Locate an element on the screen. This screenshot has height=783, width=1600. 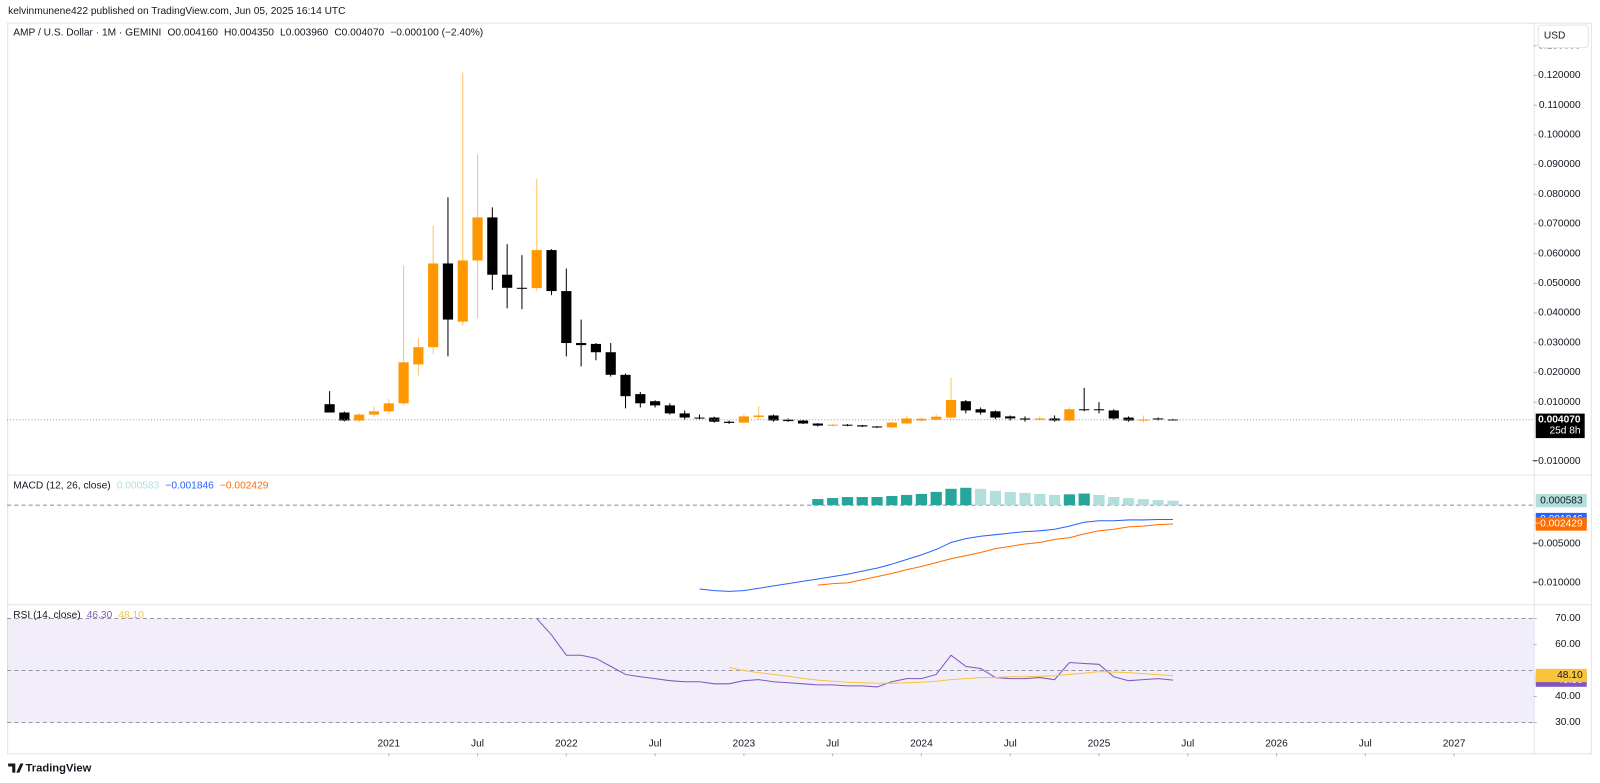
x-tick-label: 2027 is located at coordinates (1454, 744).